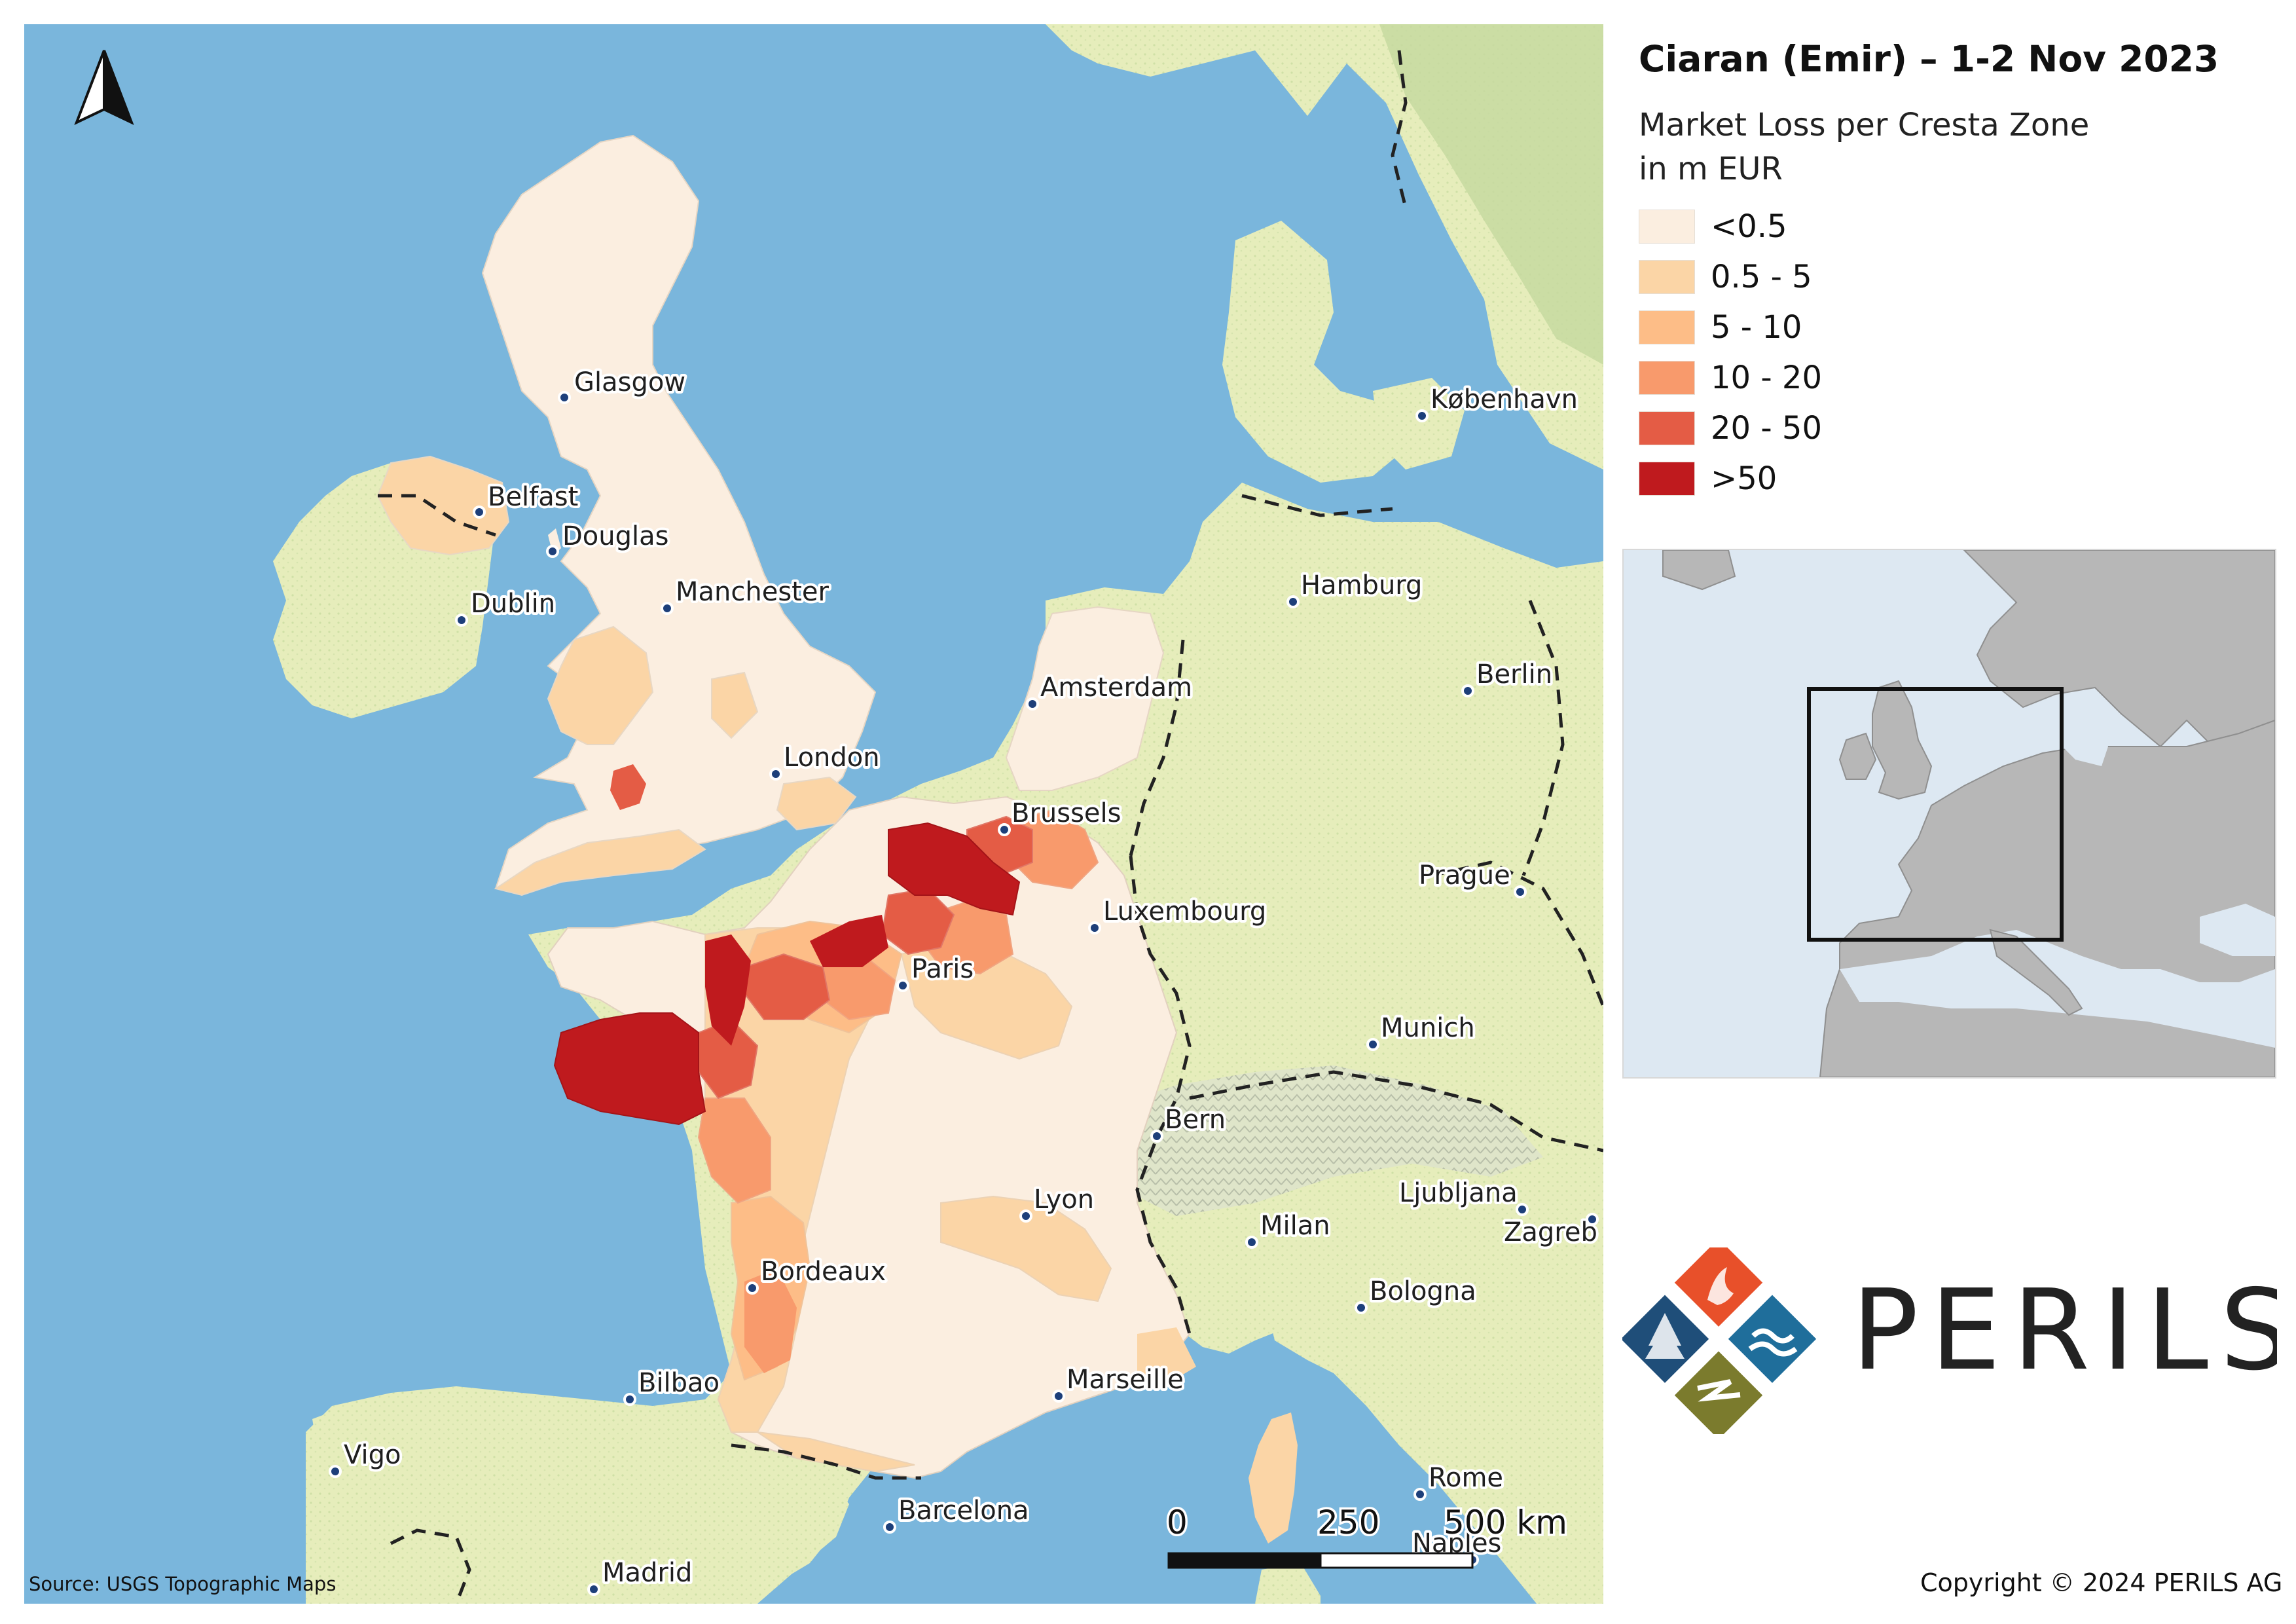 The height and width of the screenshot is (1624, 2296). I want to click on city-label: Manchester, so click(752, 592).